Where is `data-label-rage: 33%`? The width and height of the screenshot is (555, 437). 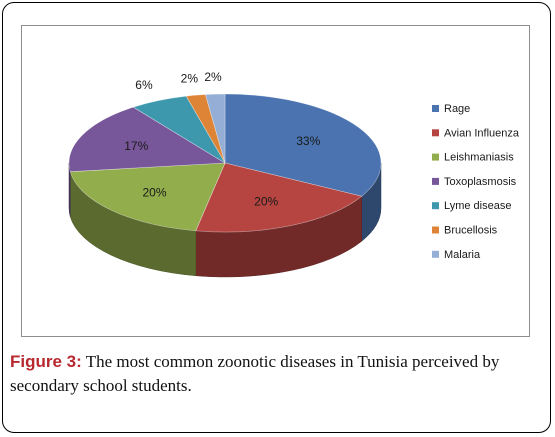 data-label-rage: 33% is located at coordinates (308, 141).